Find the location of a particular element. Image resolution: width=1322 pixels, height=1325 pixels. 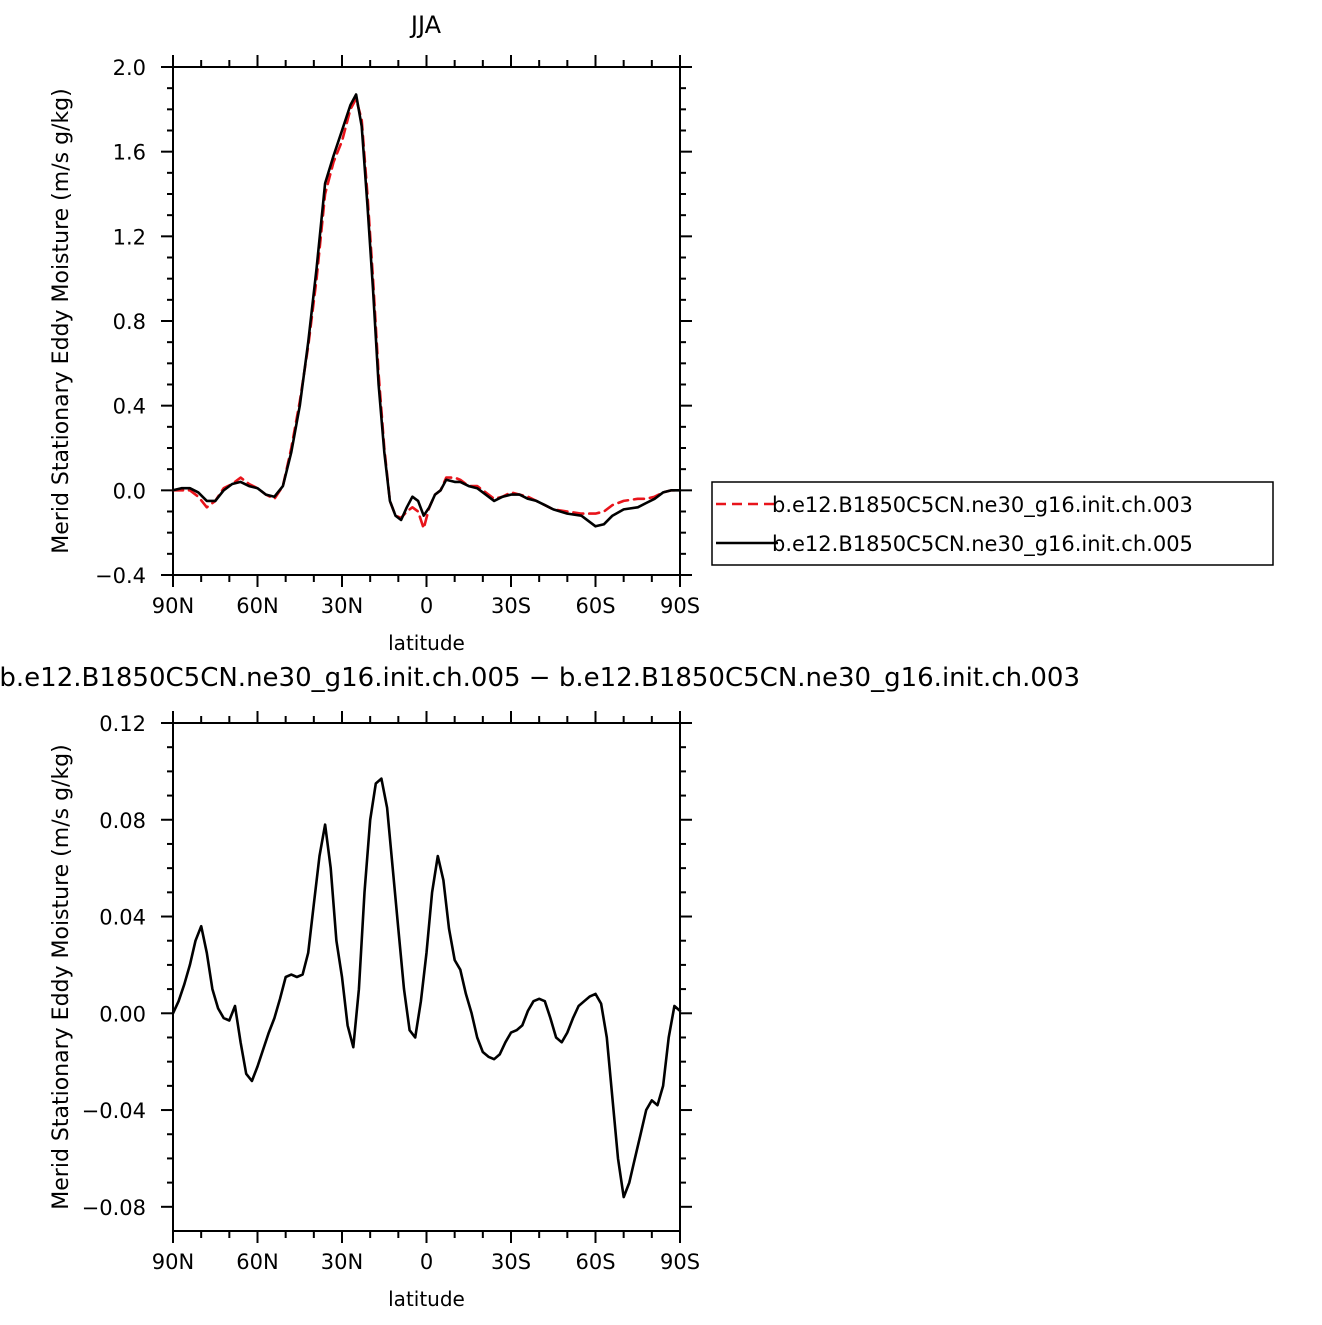

y-tick-label: 0.00 is located at coordinates (122, 1014).